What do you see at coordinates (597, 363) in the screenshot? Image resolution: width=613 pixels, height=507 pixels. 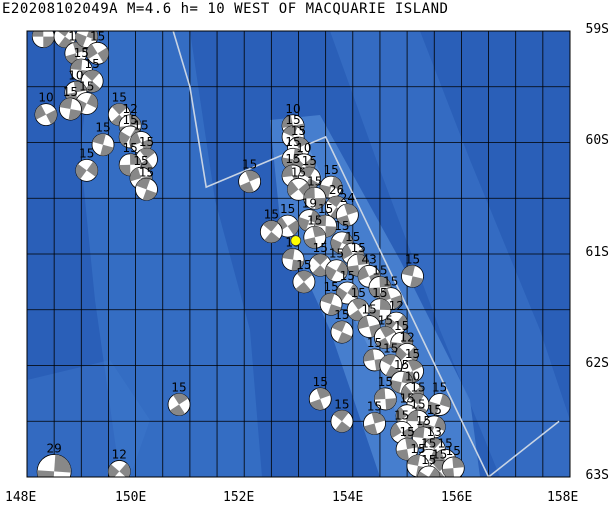 I see `lat-label-62s: 62S` at bounding box center [597, 363].